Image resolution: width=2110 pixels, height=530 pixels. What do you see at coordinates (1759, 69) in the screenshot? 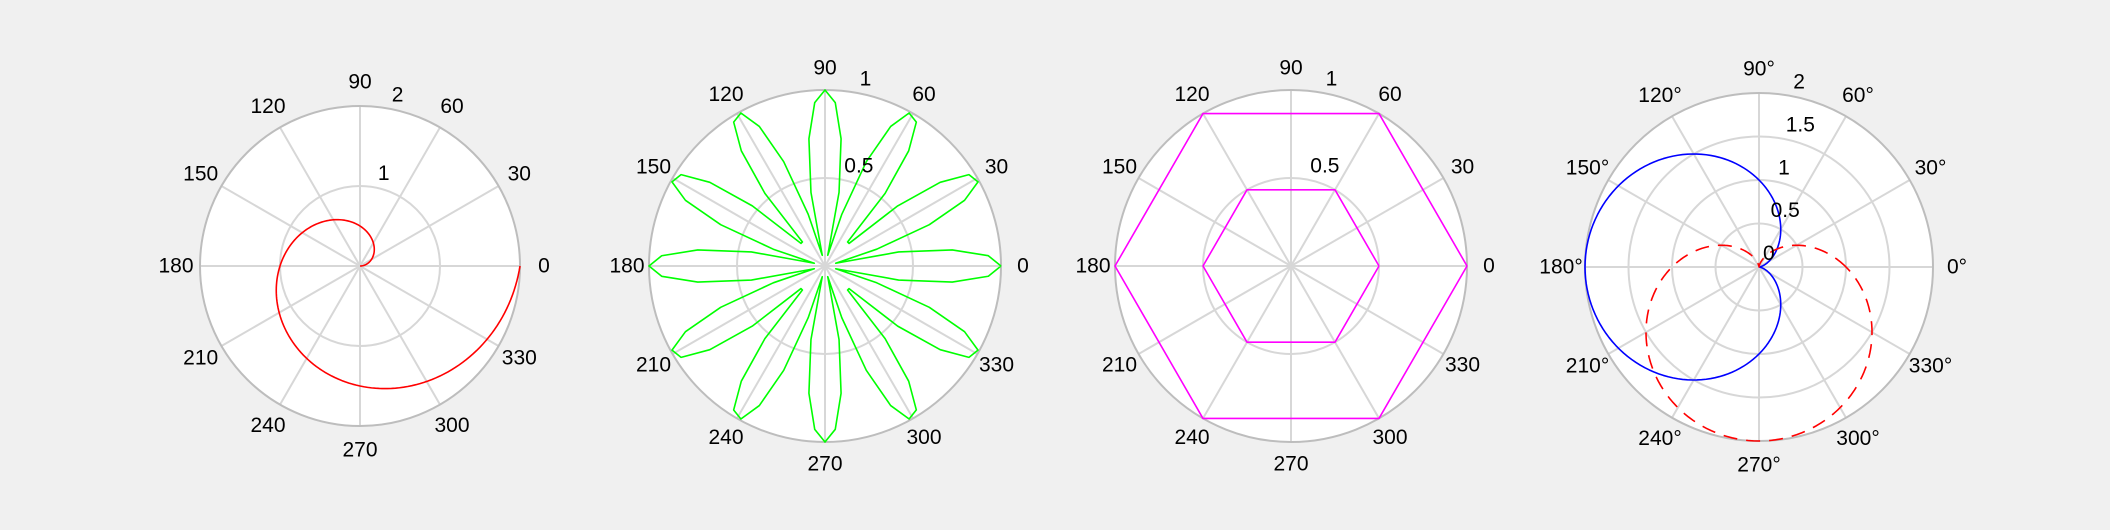
I see `theta-tick-label: 90°` at bounding box center [1759, 69].